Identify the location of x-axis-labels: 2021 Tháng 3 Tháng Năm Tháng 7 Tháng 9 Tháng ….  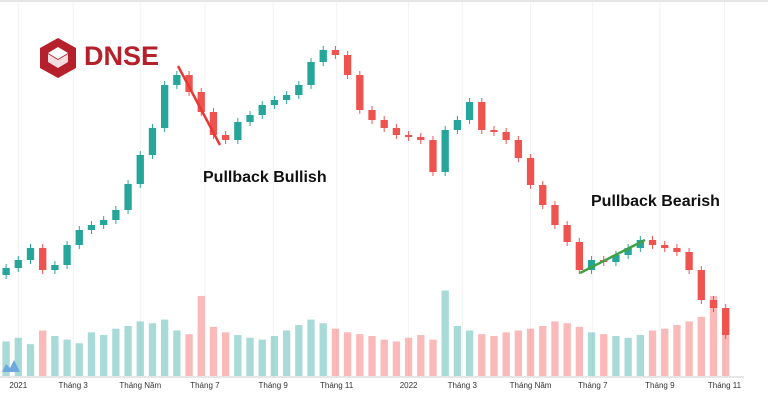
(375, 385).